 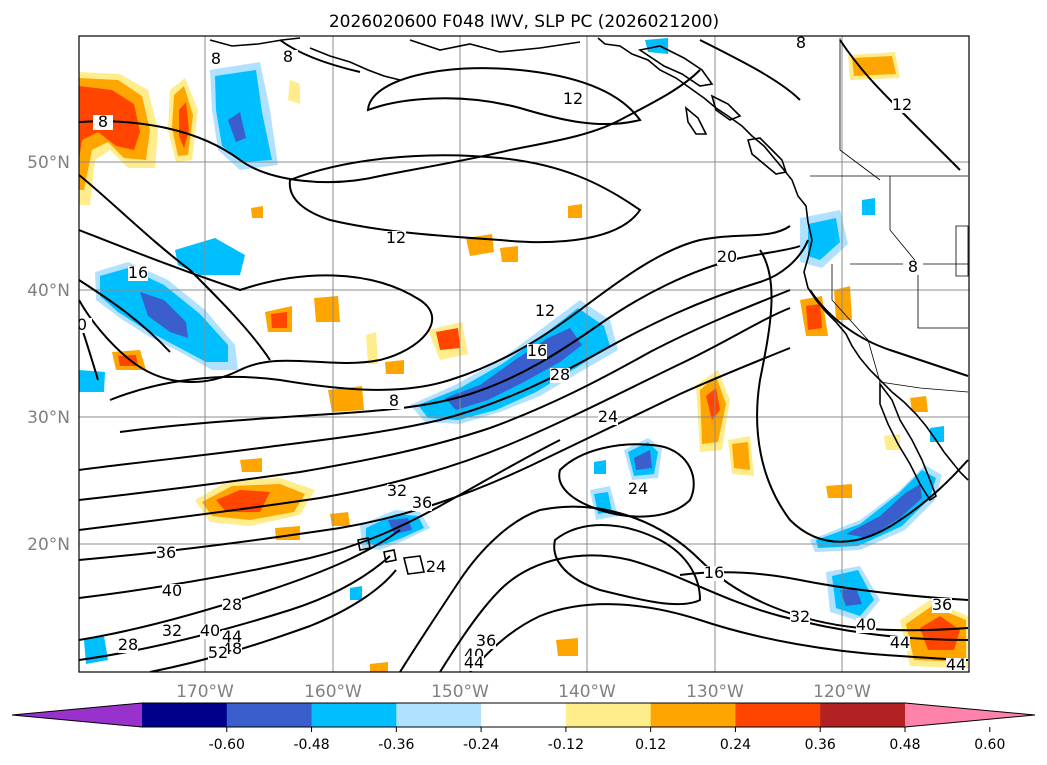 I want to click on alaska-islands, so click(x=675, y=66).